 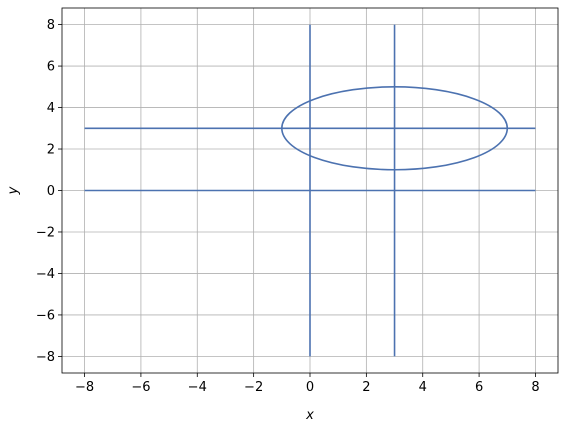 What do you see at coordinates (309, 415) in the screenshot?
I see `x-axis-label: x` at bounding box center [309, 415].